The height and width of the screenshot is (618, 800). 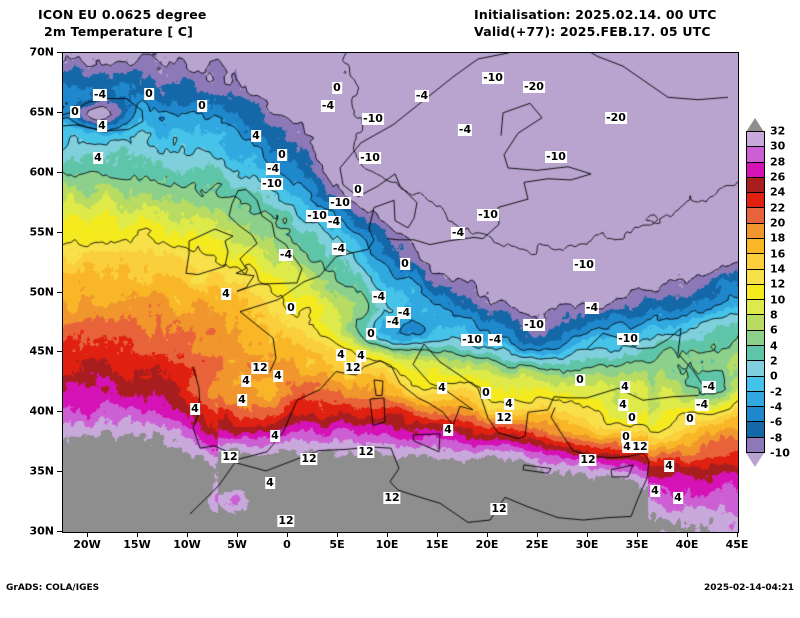 I want to click on y-axis-tick-label: 70N, so click(x=41, y=52).